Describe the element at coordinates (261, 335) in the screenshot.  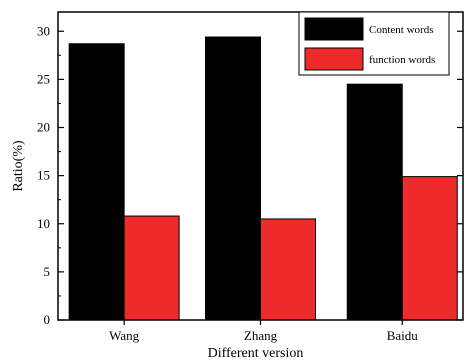
I see `x-tick-label-zhang: Zhang` at that location.